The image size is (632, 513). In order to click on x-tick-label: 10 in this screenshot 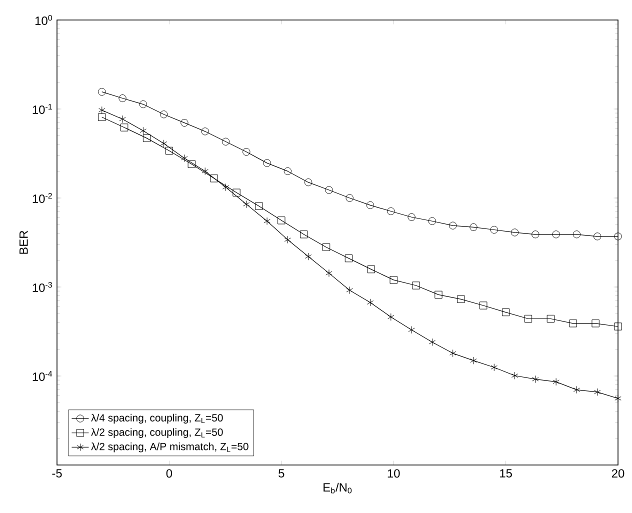, I will do `click(394, 473)`.